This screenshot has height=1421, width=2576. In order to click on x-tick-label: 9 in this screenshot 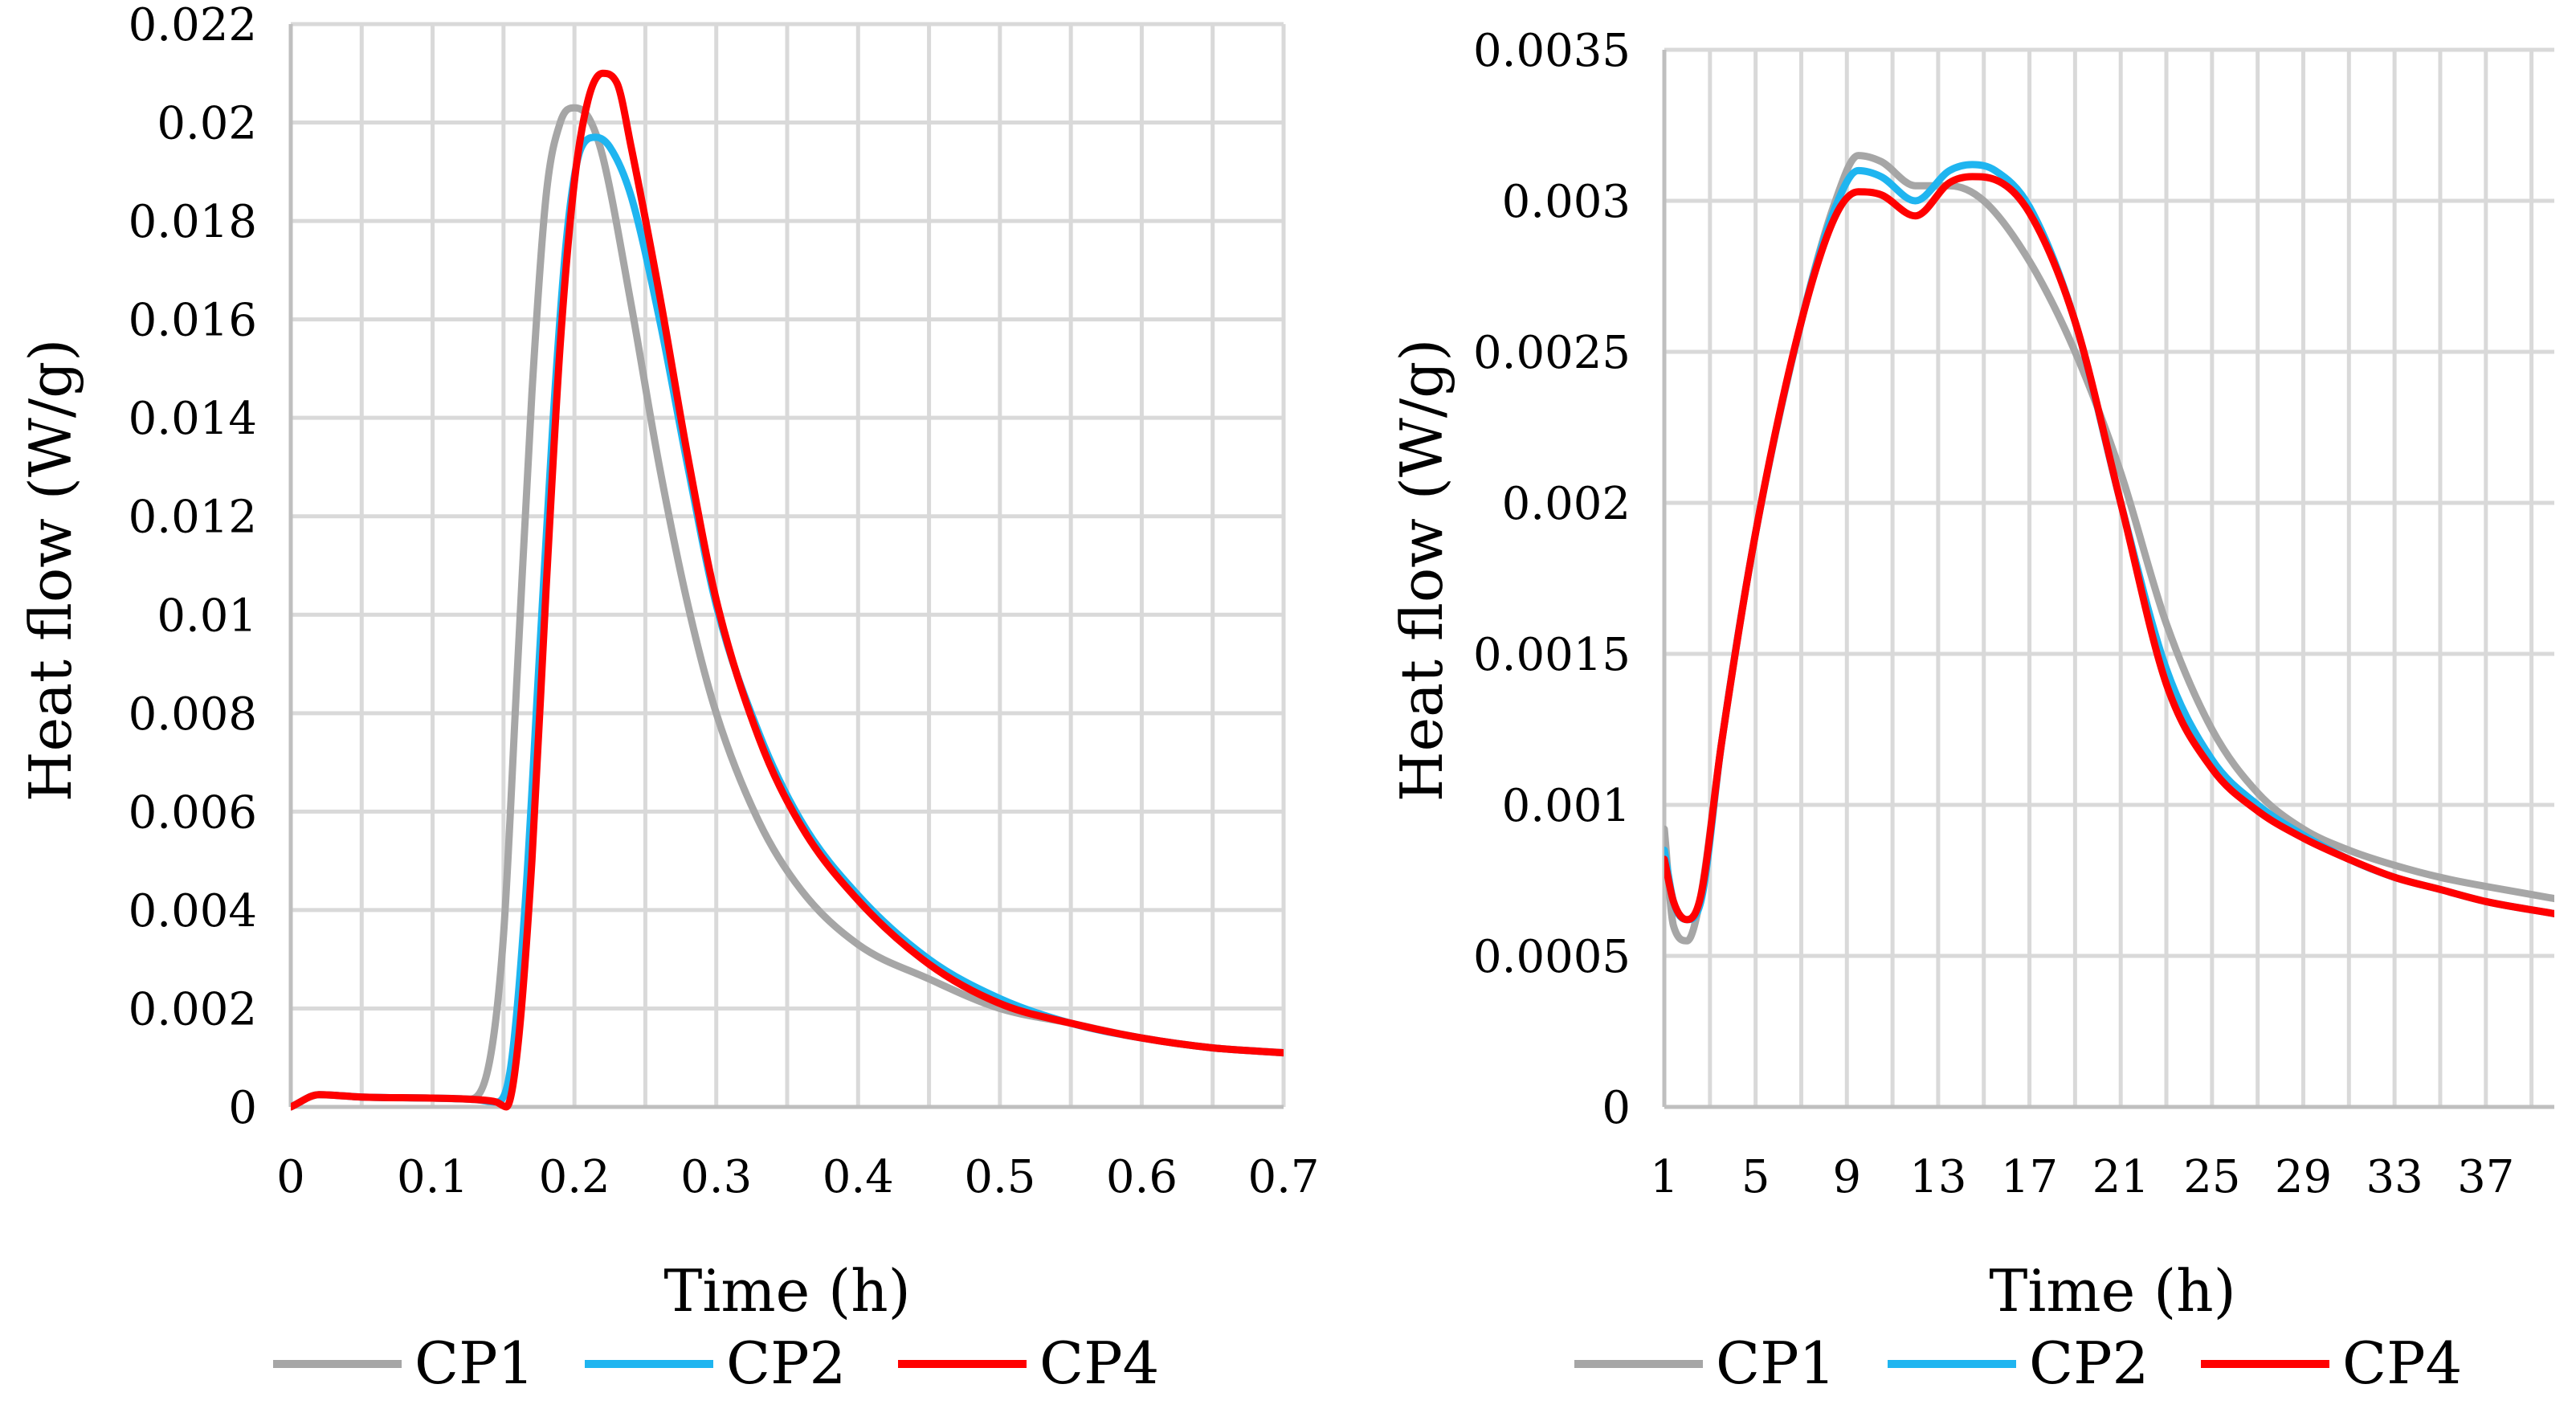, I will do `click(1846, 1177)`.